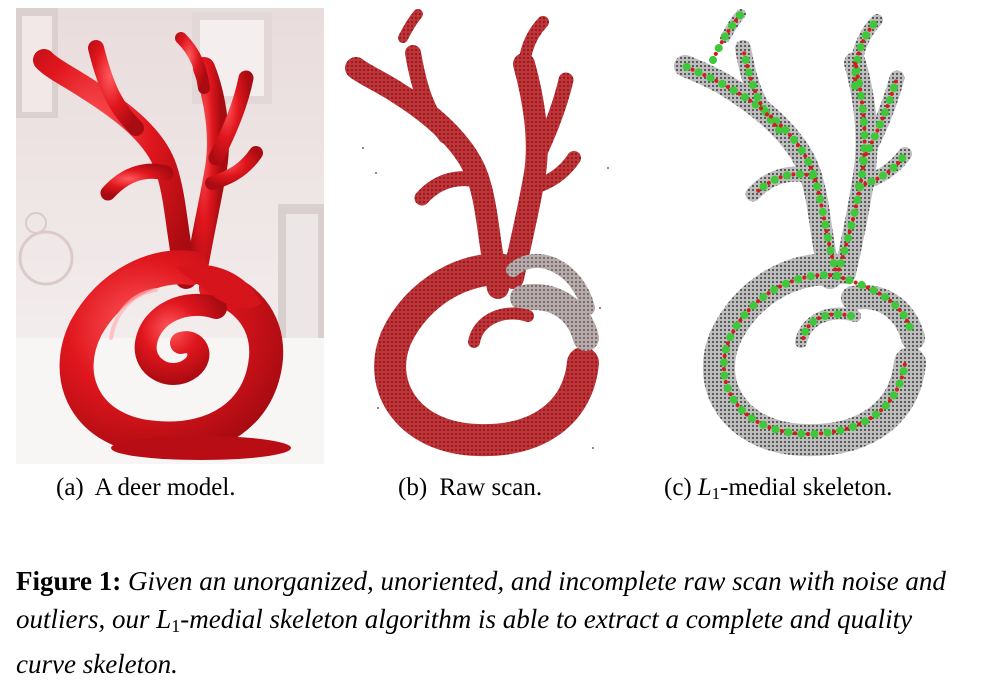 The height and width of the screenshot is (684, 990). What do you see at coordinates (165, 487) in the screenshot?
I see `subcaption-a-text: A deer model.` at bounding box center [165, 487].